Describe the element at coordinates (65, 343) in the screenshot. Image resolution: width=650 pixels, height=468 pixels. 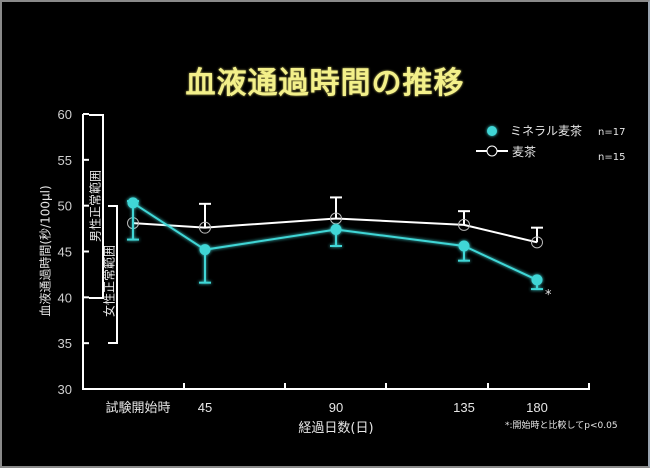
I see `y-tick-label: 35` at that location.